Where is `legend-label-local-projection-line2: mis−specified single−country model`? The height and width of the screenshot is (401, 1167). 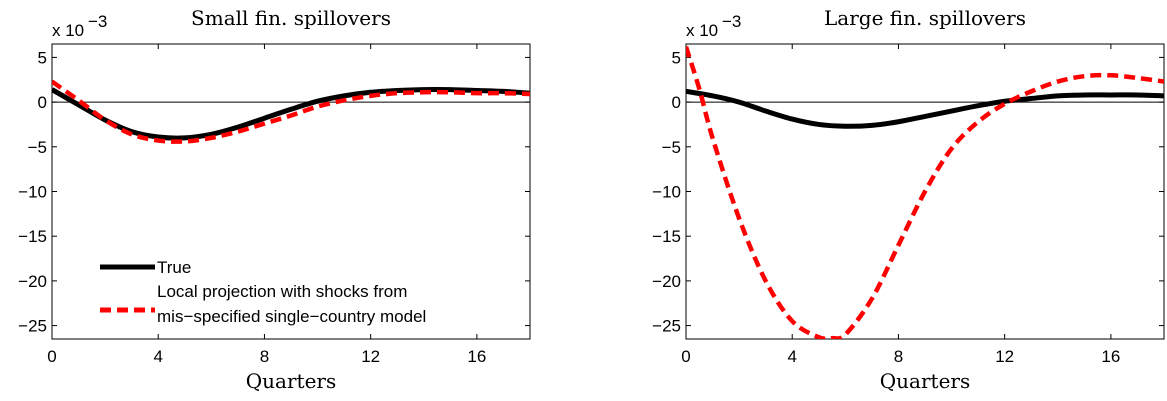 legend-label-local-projection-line2: mis−specified single−country model is located at coordinates (291, 316).